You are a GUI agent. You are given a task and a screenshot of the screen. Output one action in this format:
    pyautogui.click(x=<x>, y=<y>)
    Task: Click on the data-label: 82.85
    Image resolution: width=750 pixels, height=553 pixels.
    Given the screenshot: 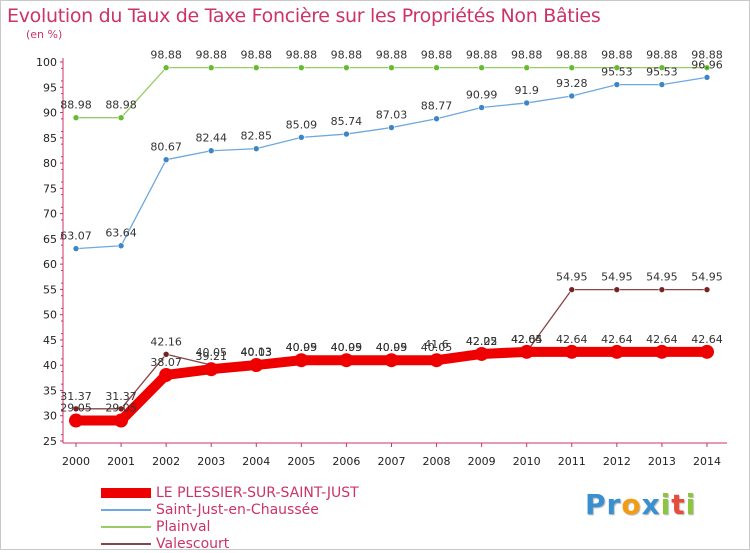 What is the action you would take?
    pyautogui.click(x=257, y=136)
    